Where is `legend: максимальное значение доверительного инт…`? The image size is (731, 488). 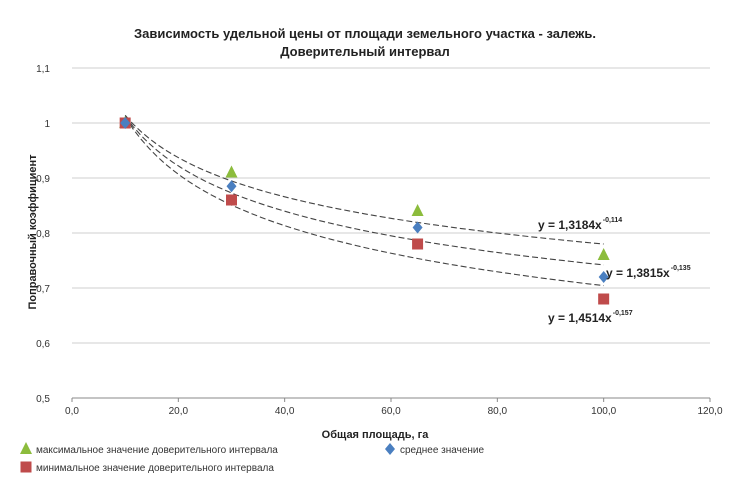 legend: максимальное значение доверительного инт… is located at coordinates (252, 458).